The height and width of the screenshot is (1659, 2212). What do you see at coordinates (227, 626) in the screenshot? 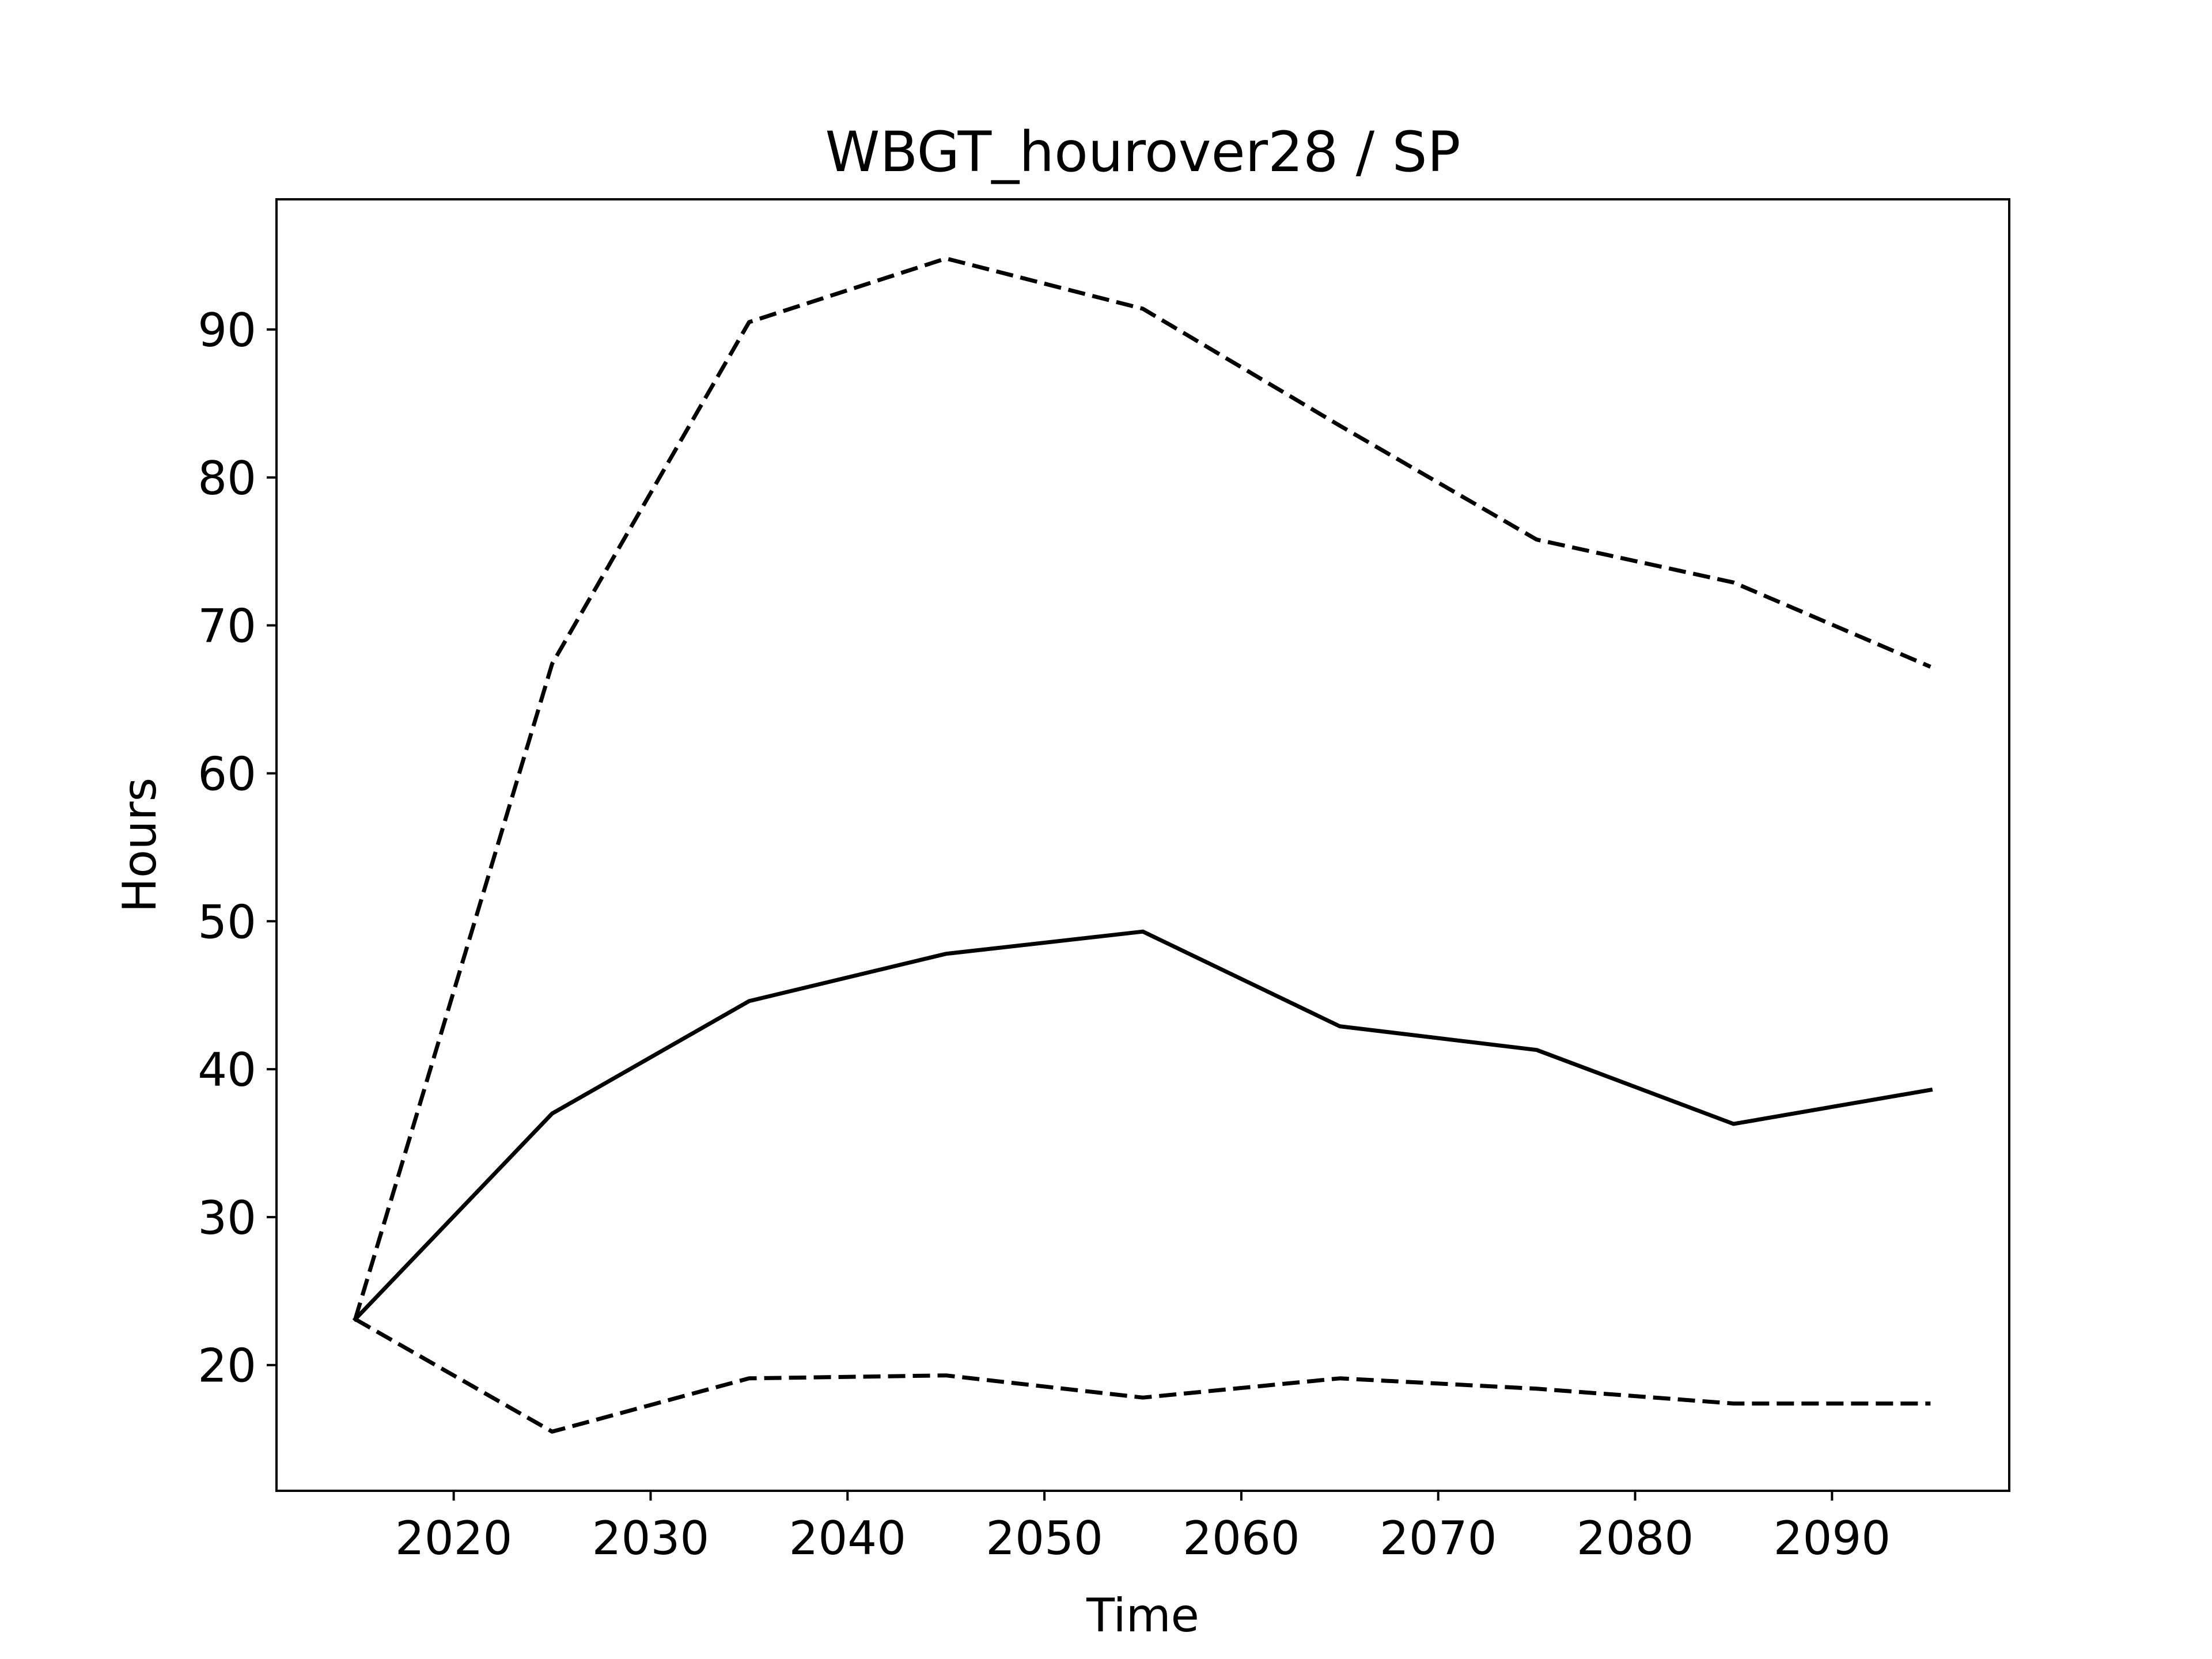
I see `y-tick-label: 70` at bounding box center [227, 626].